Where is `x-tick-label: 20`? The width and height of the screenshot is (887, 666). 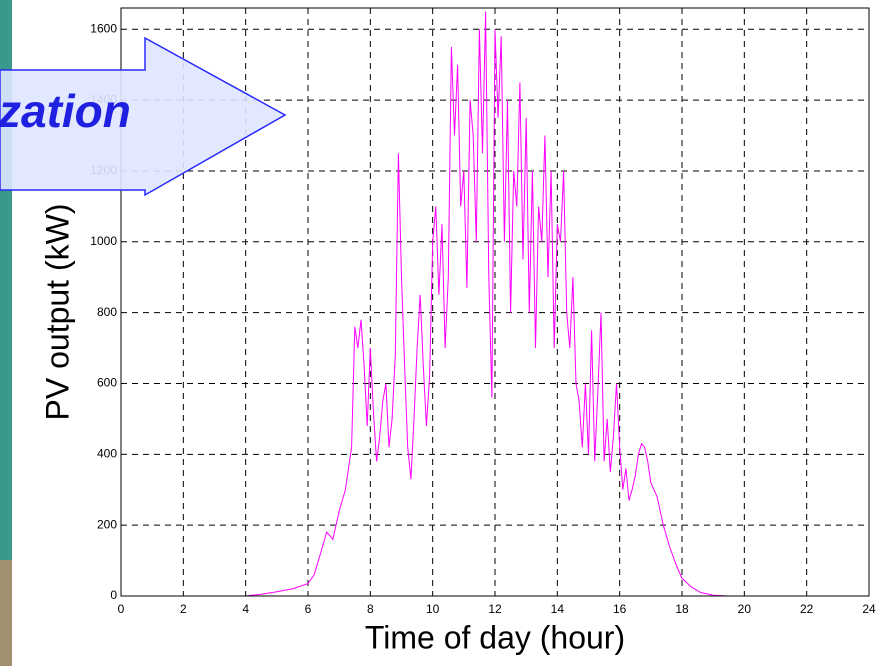
x-tick-label: 20 is located at coordinates (745, 609).